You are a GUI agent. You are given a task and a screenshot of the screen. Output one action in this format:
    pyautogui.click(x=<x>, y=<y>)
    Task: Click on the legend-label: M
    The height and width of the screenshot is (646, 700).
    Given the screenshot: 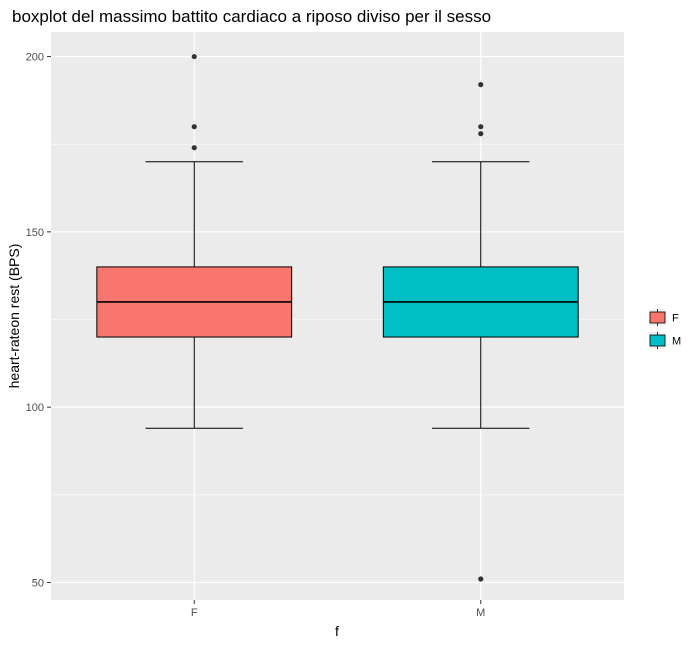 What is the action you would take?
    pyautogui.click(x=676, y=342)
    